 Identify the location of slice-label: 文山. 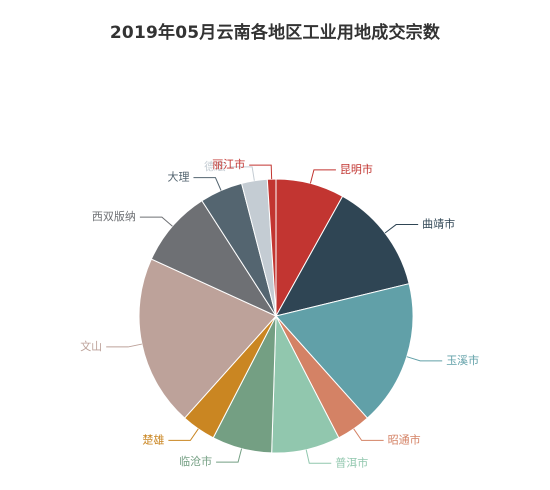
(91, 346).